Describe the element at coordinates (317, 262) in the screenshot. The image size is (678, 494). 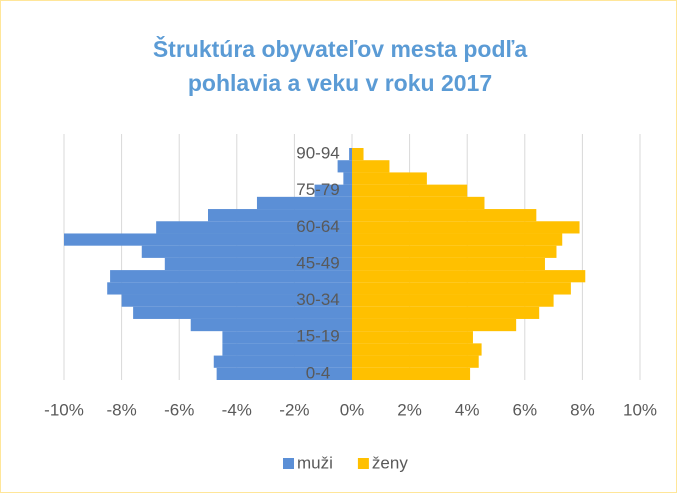
I see `y-tick-label: 45-49` at that location.